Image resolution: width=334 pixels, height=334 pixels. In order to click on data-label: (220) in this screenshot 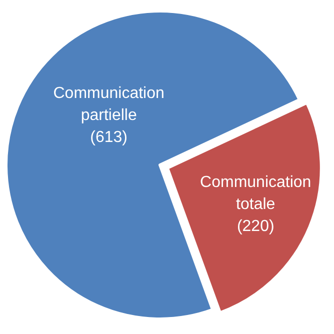, I will do `click(255, 226)`.